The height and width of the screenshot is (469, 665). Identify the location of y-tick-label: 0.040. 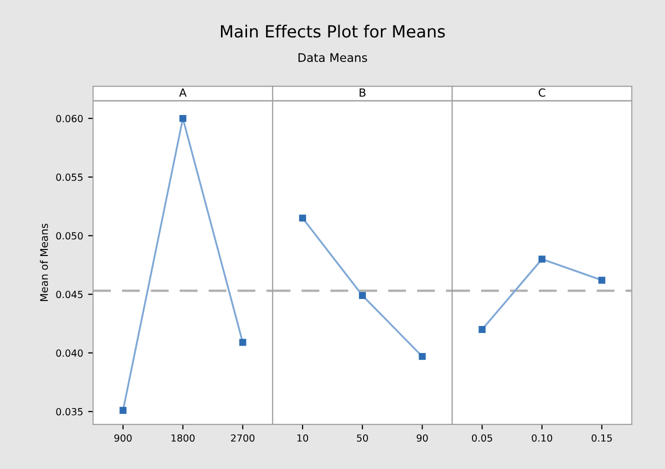
(69, 353).